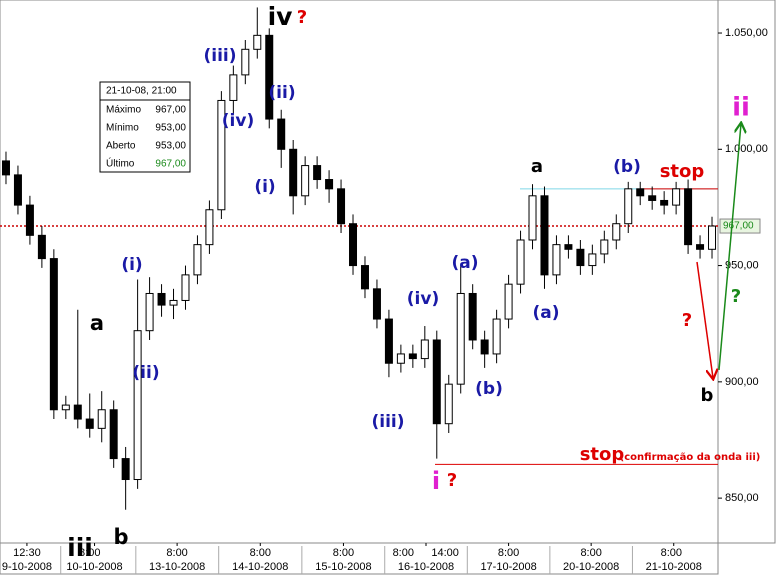  I want to click on wave-label: (i), so click(131, 265).